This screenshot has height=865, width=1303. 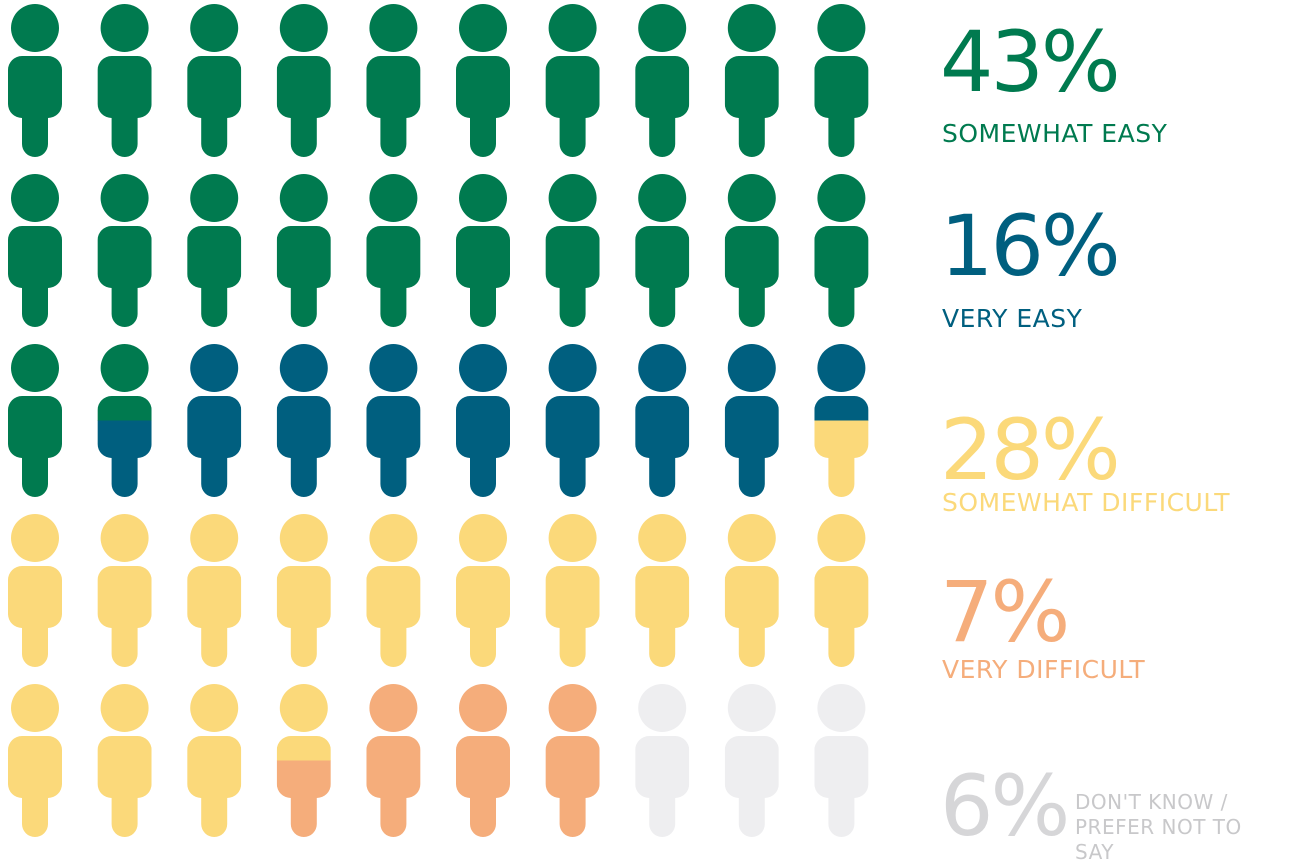 What do you see at coordinates (1030, 450) in the screenshot?
I see `value-label: 28%` at bounding box center [1030, 450].